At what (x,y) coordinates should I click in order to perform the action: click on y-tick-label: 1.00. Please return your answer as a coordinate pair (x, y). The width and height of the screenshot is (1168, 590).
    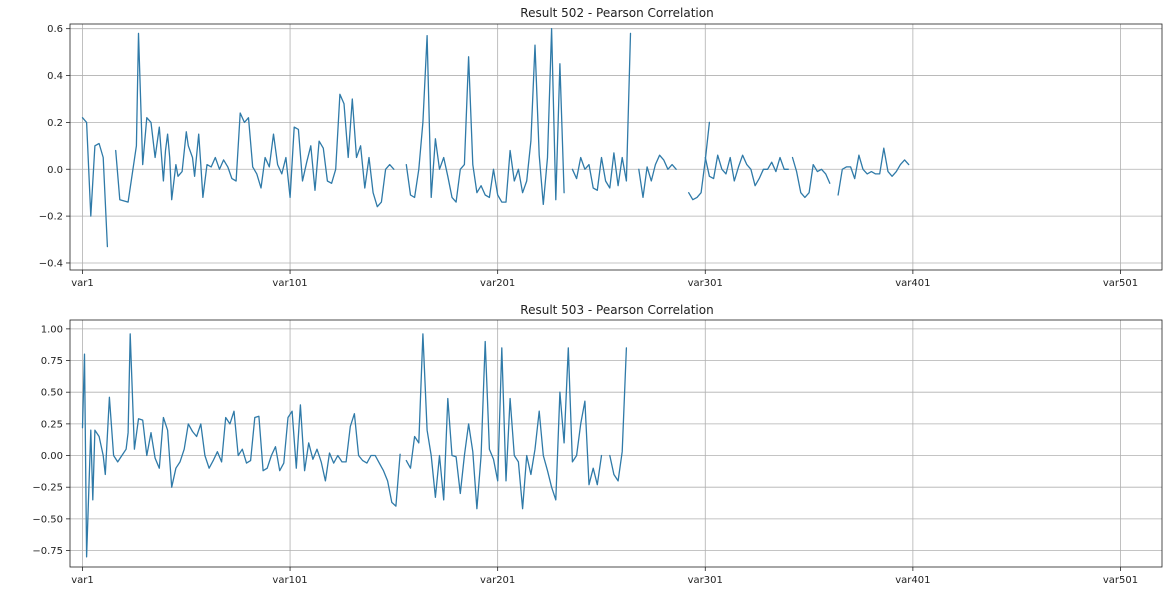
    Looking at the image, I should click on (52, 329).